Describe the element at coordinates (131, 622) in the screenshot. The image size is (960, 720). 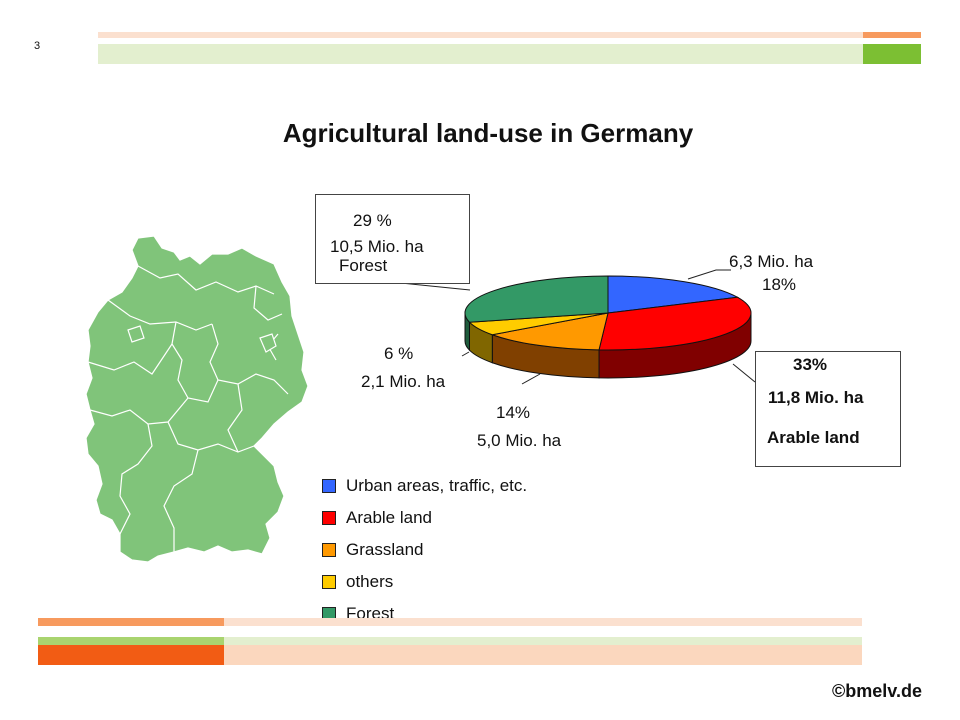
I see `bottom-bar-orange-thin` at that location.